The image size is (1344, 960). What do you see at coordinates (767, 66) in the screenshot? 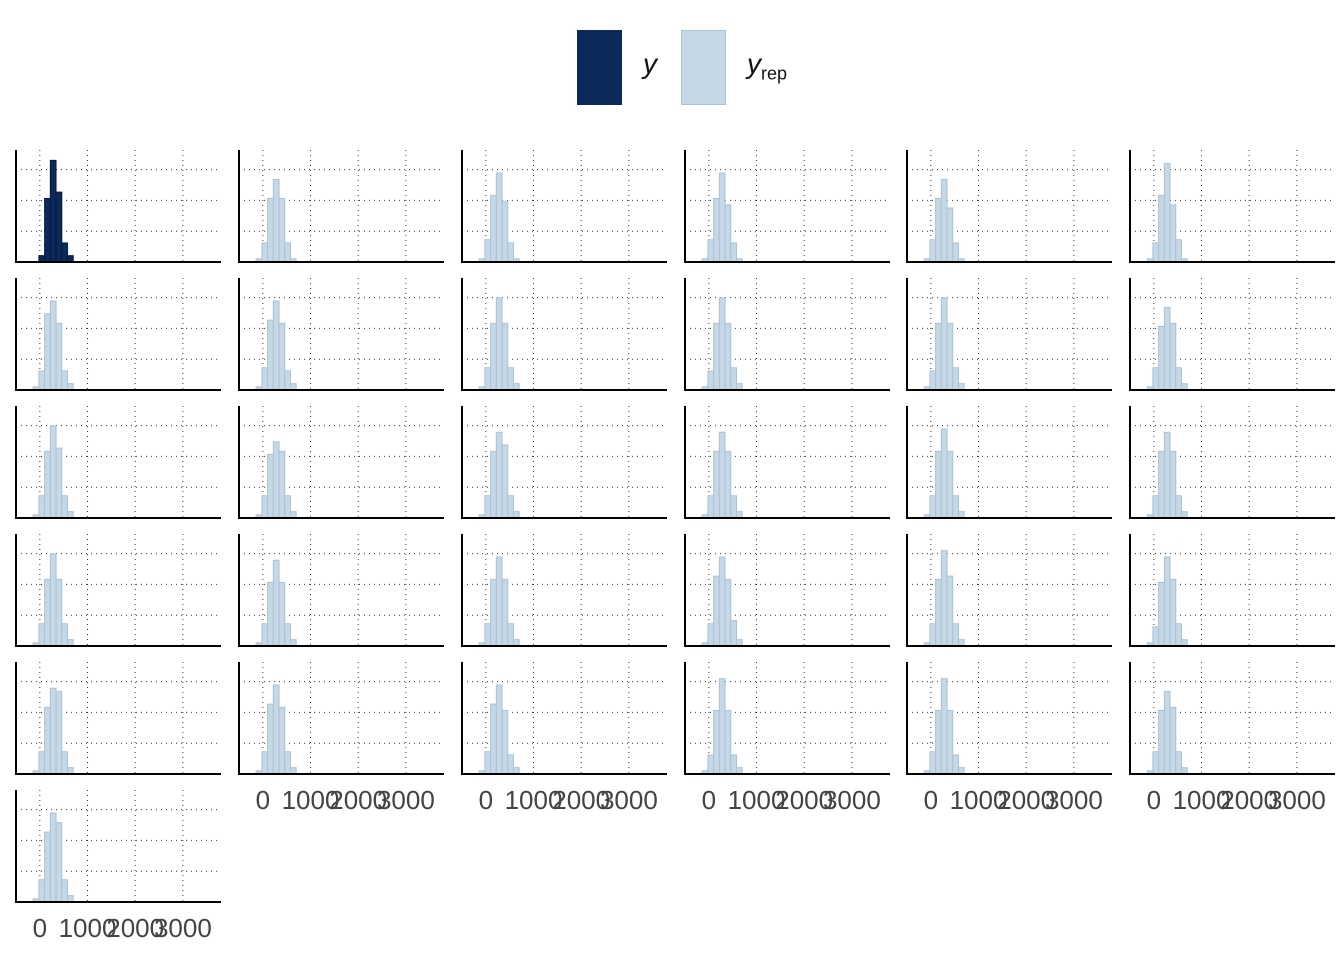
I see `legend-label-yrep: yrep` at bounding box center [767, 66].